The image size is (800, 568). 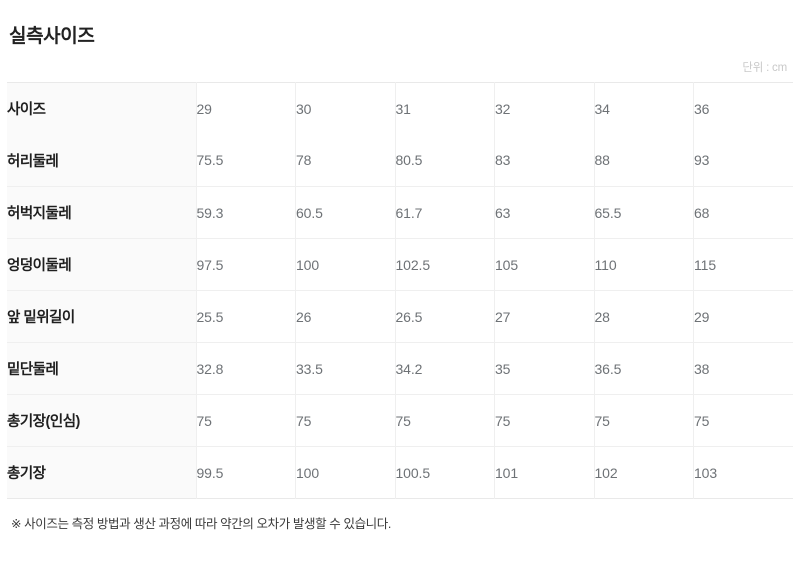 I want to click on table-row: 총기장(인심) 75 75 75 75 75 75, so click(x=400, y=420).